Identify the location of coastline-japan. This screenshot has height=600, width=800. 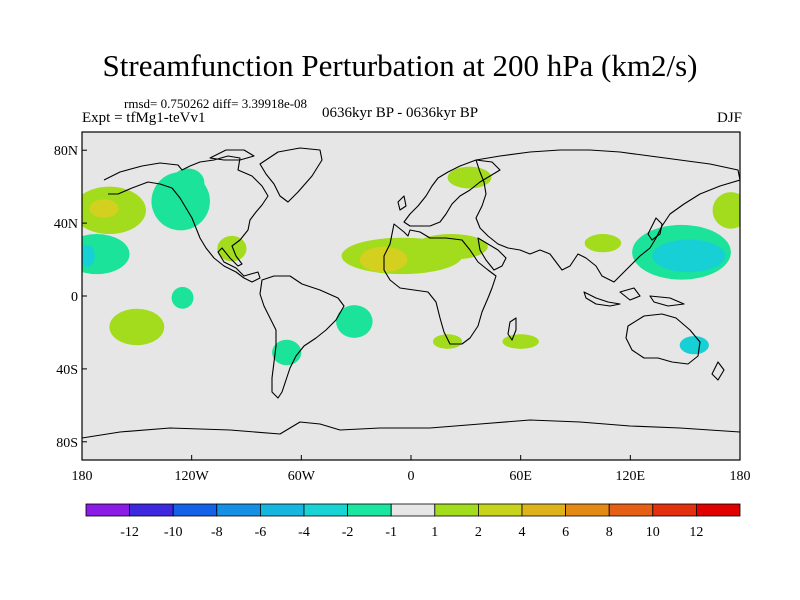
(655, 229).